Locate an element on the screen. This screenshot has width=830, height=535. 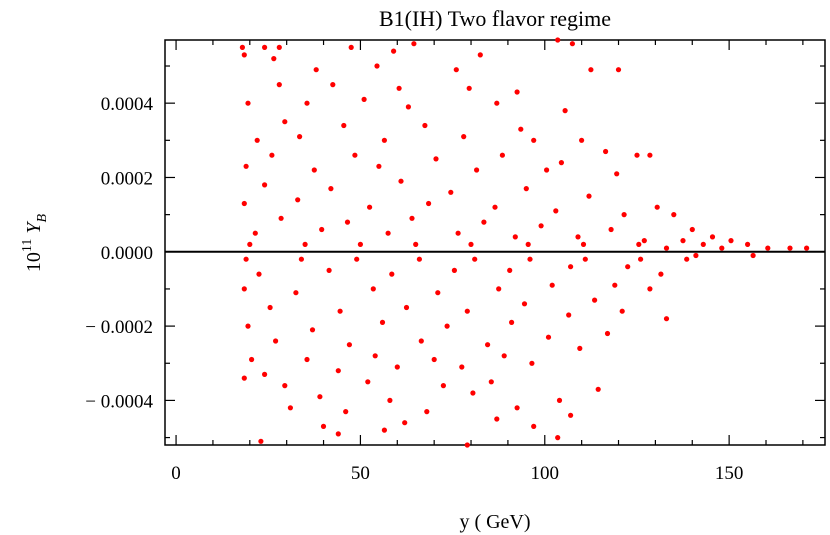
x-tick-label-3: 150 is located at coordinates (729, 473).